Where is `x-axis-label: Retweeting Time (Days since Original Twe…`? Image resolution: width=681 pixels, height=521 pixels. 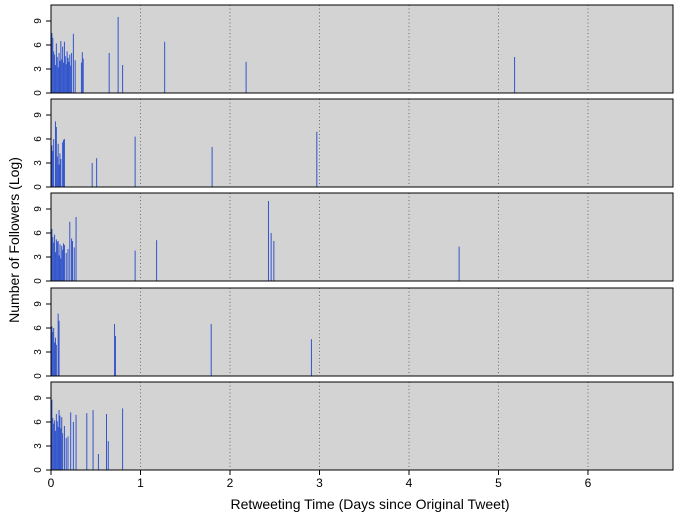
x-axis-label: Retweeting Time (Days since Original Twe… is located at coordinates (369, 504).